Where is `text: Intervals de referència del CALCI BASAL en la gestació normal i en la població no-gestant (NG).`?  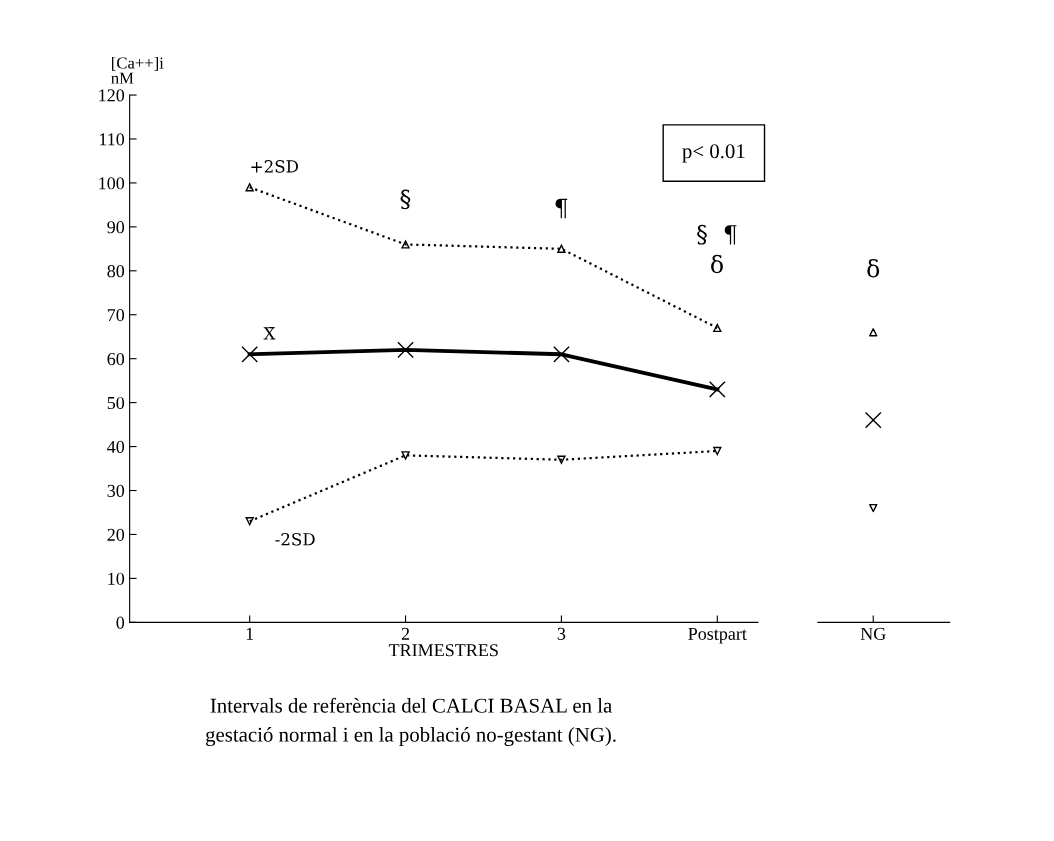 text: Intervals de referència del CALCI BASAL en la gestació normal i en la població no-gestant (NG). is located at coordinates (411, 722).